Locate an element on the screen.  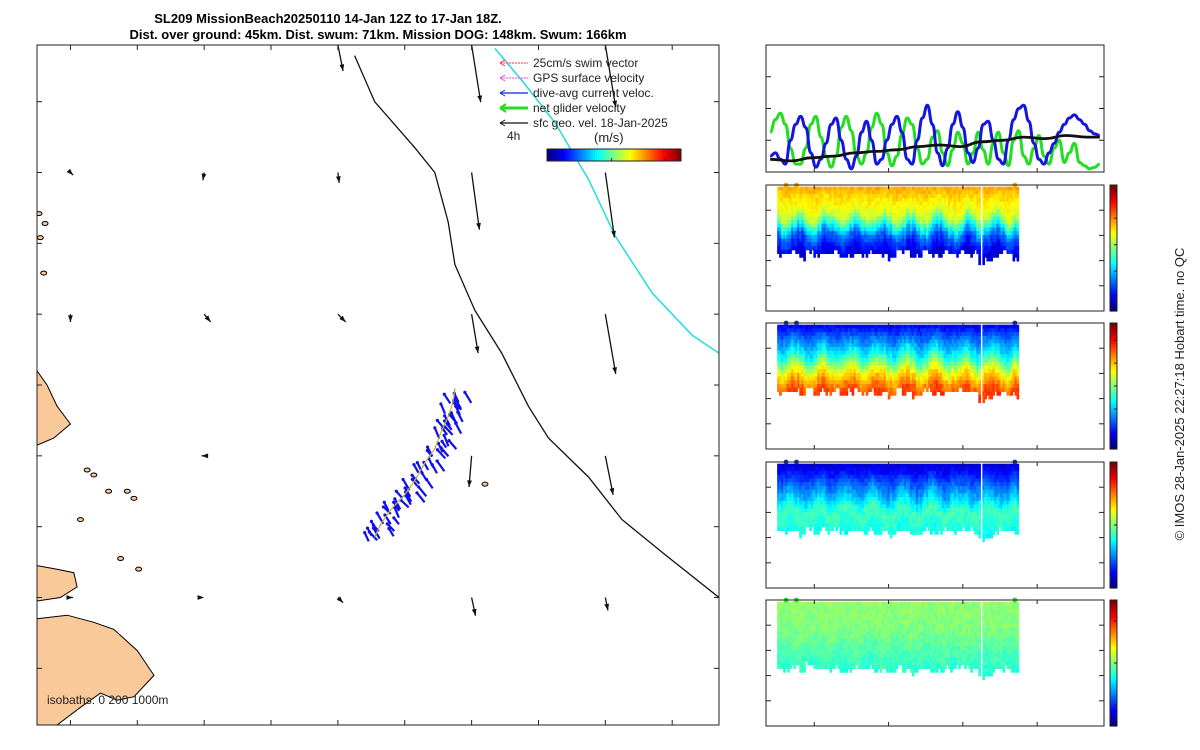
geo-vector-shaft is located at coordinates (476, 74).